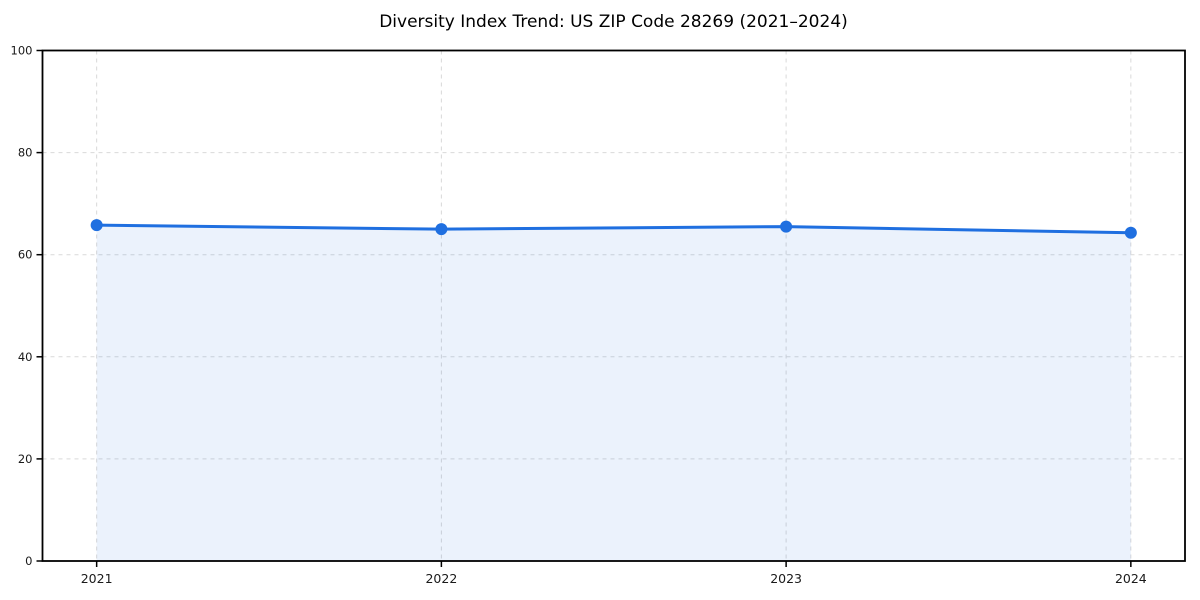  What do you see at coordinates (441, 578) in the screenshot?
I see `x-axis-tick-label: 2022` at bounding box center [441, 578].